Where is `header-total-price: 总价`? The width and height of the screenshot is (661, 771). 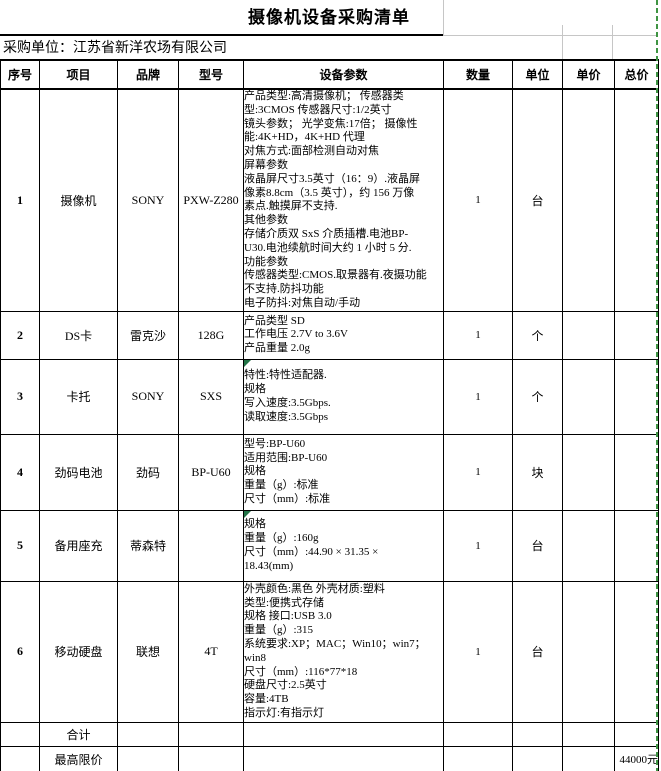
header-total-price: 总价 is located at coordinates (636, 74).